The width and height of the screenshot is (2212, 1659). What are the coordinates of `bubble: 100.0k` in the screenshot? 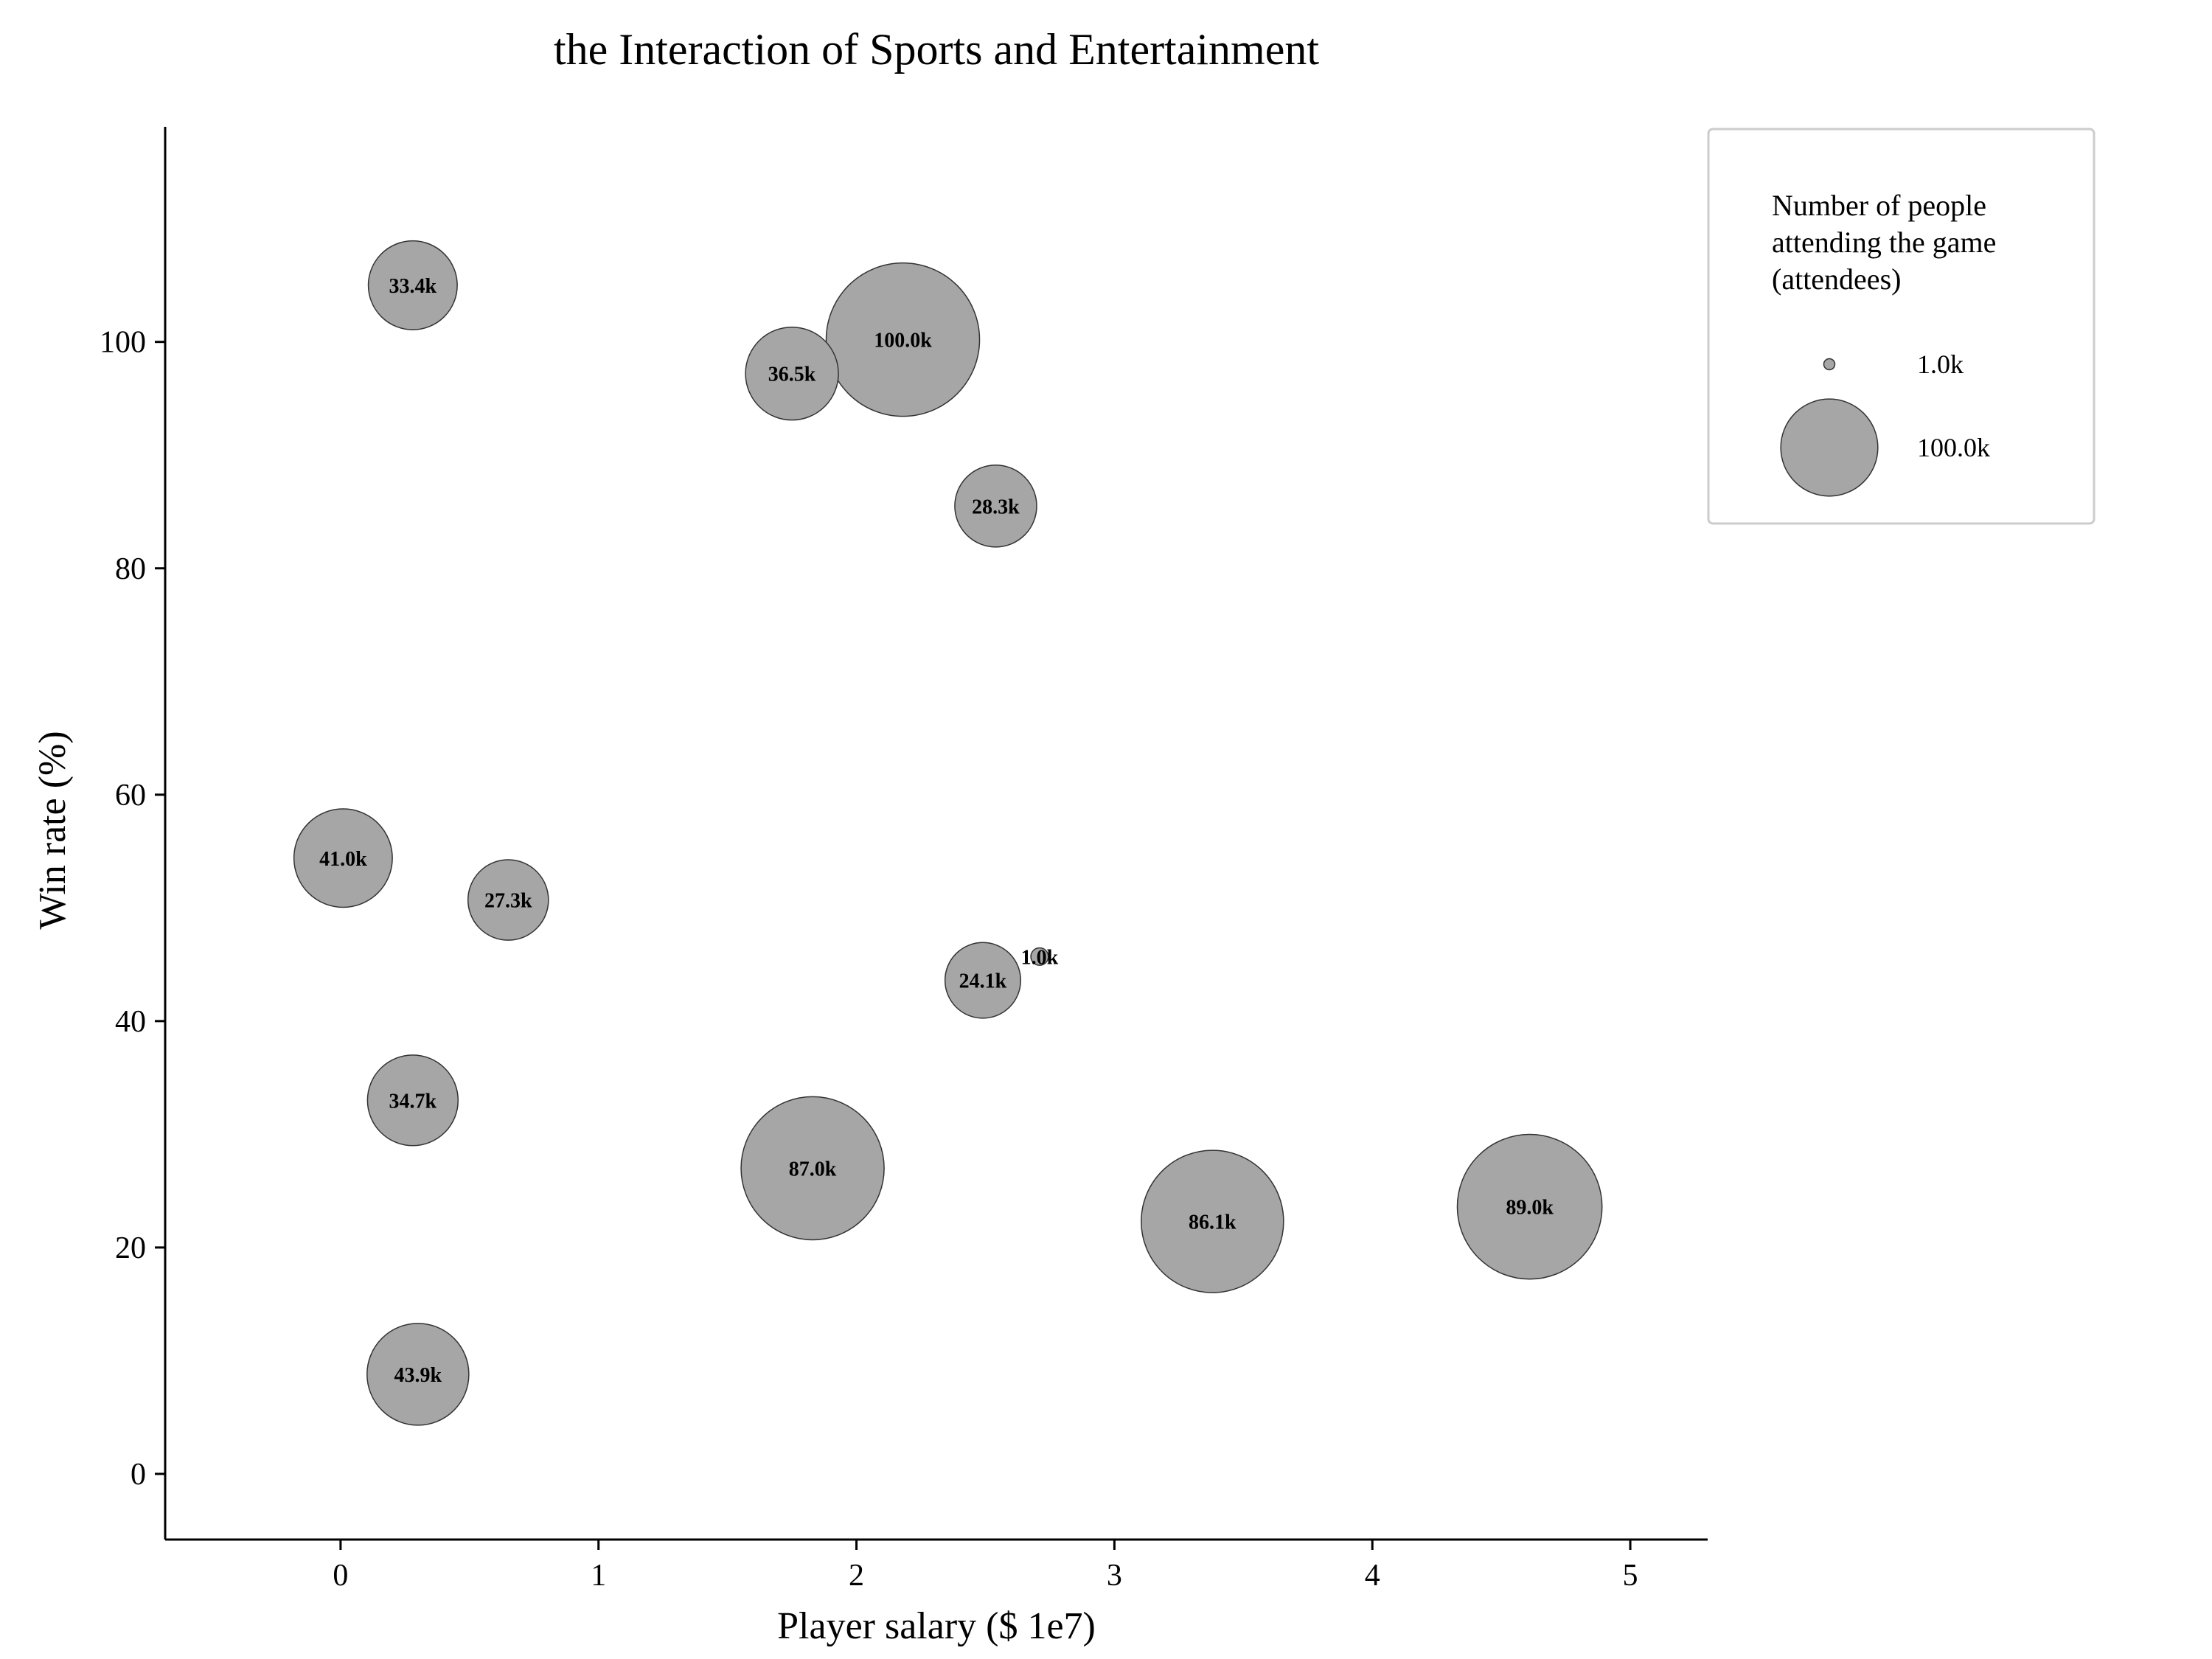 It's located at (903, 339).